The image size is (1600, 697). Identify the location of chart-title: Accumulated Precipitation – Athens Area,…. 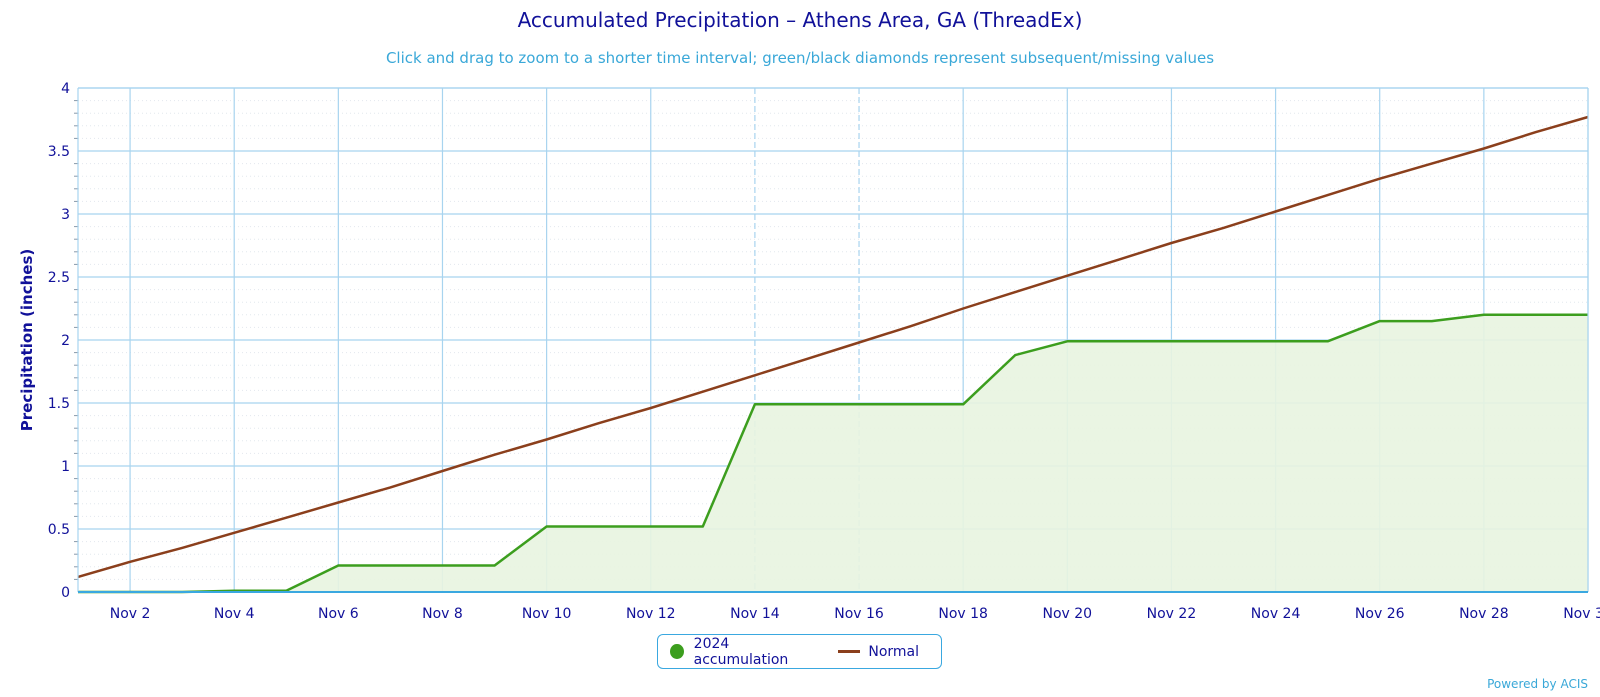
(800, 20).